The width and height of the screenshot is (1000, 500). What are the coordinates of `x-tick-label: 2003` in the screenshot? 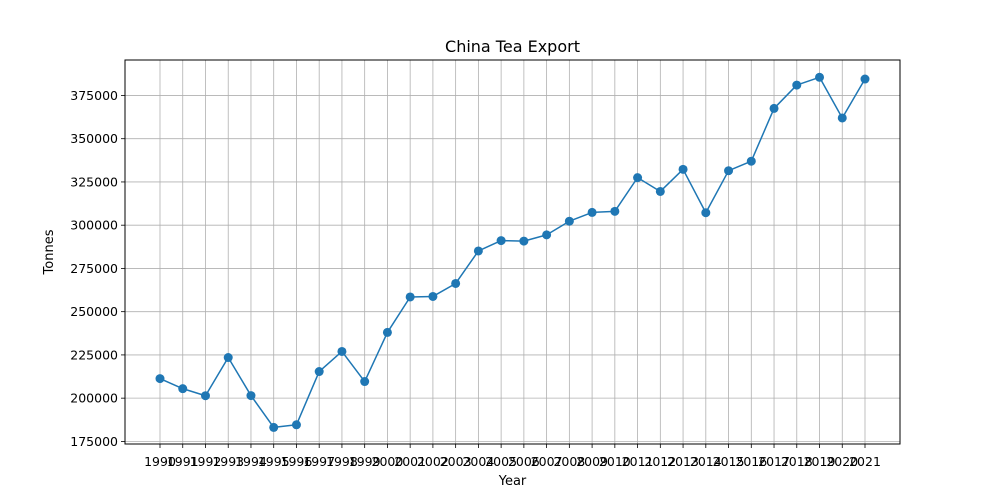 It's located at (456, 461).